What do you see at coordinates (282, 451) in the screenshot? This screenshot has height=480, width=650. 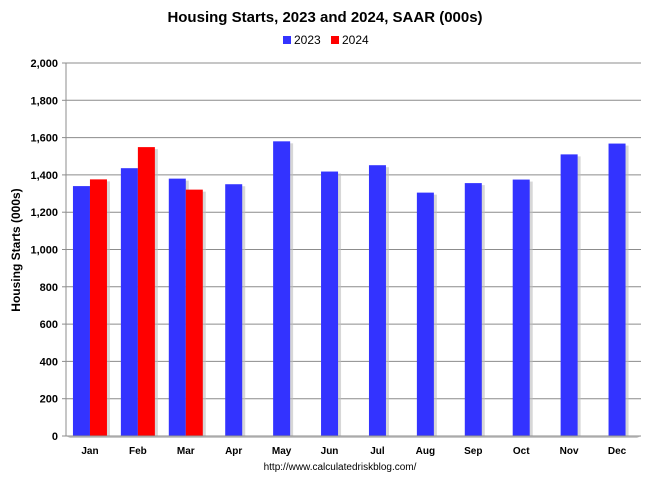 I see `x-tick-label: May` at bounding box center [282, 451].